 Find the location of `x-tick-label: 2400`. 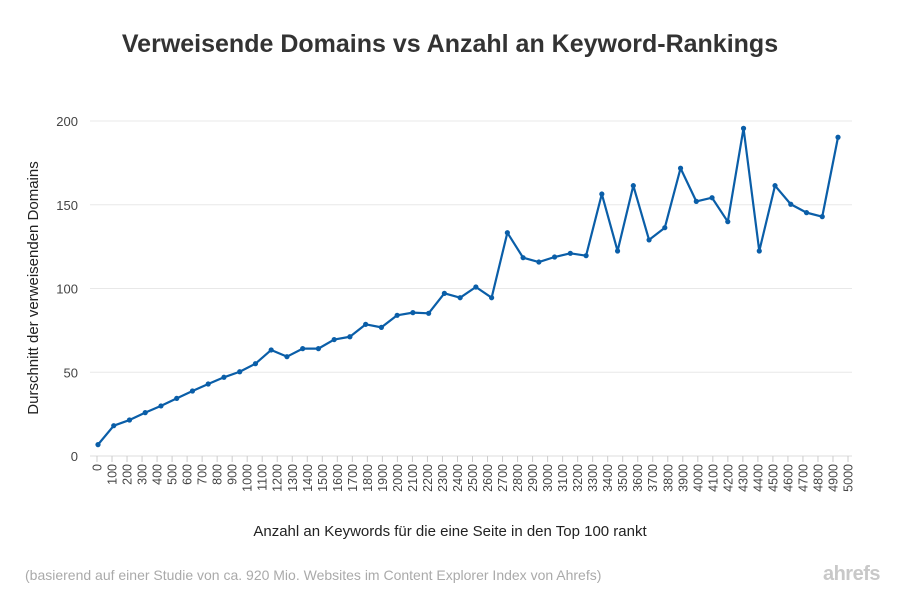

x-tick-label: 2400 is located at coordinates (458, 478).